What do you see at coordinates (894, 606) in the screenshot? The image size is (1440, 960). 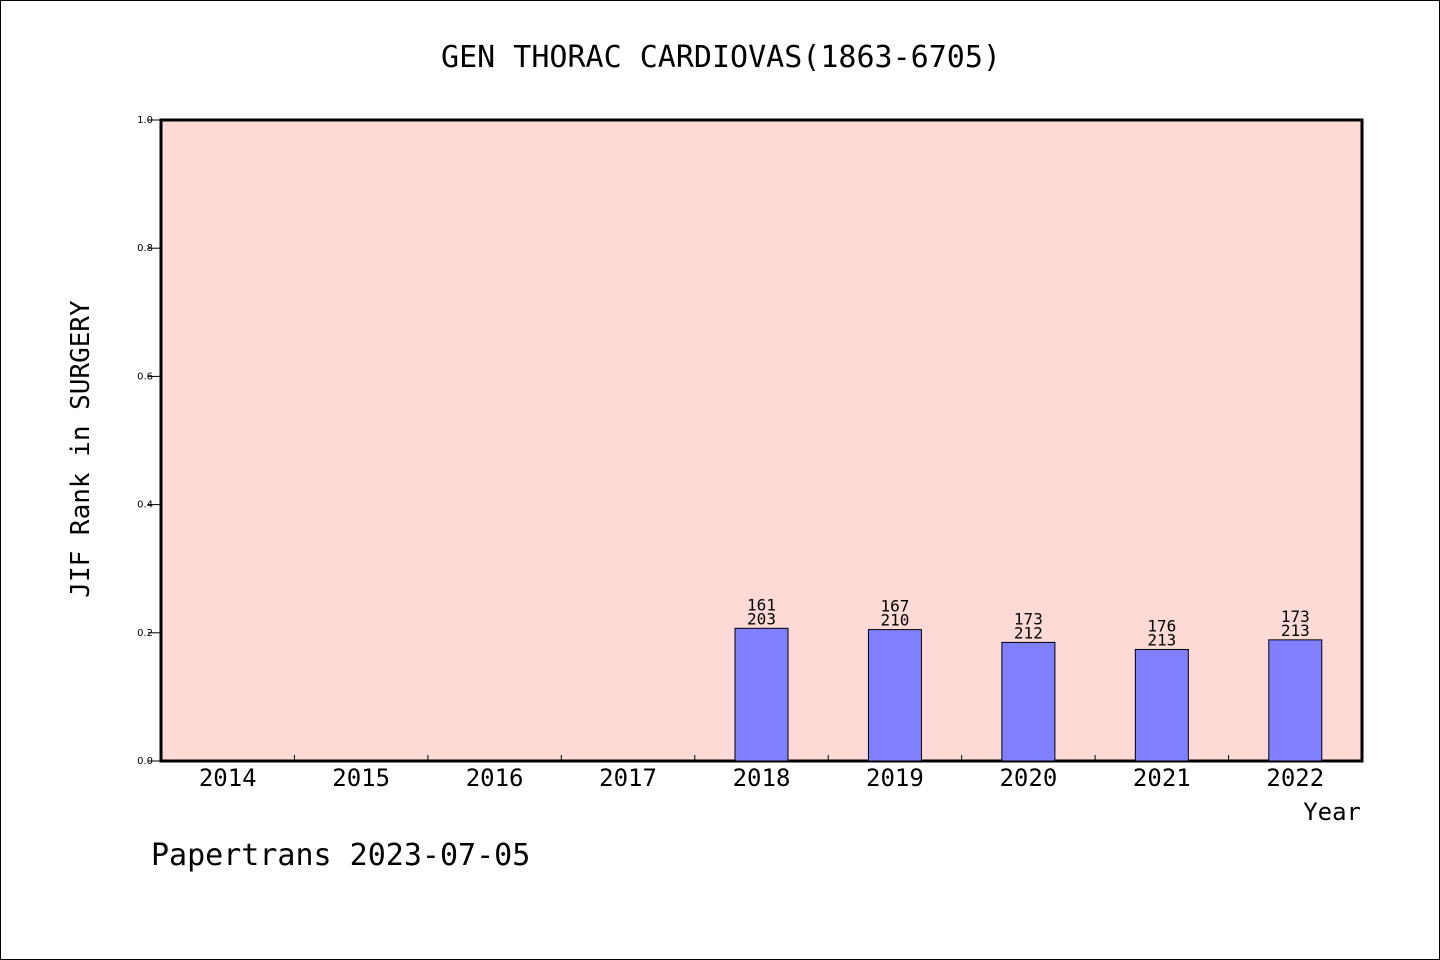 I see `bar-rank-label: 167` at bounding box center [894, 606].